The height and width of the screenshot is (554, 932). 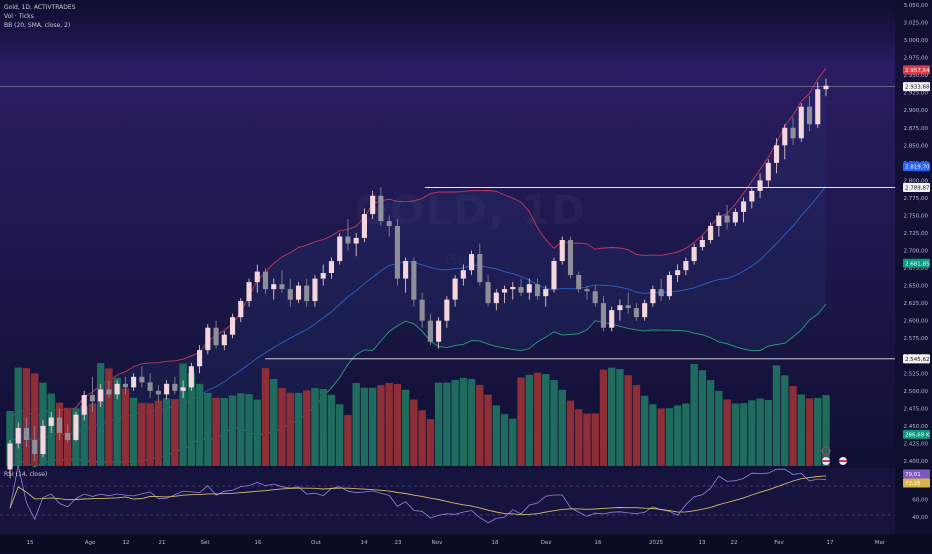 What do you see at coordinates (471, 211) in the screenshot?
I see `symbol-watermark: GOLD, 1D` at bounding box center [471, 211].